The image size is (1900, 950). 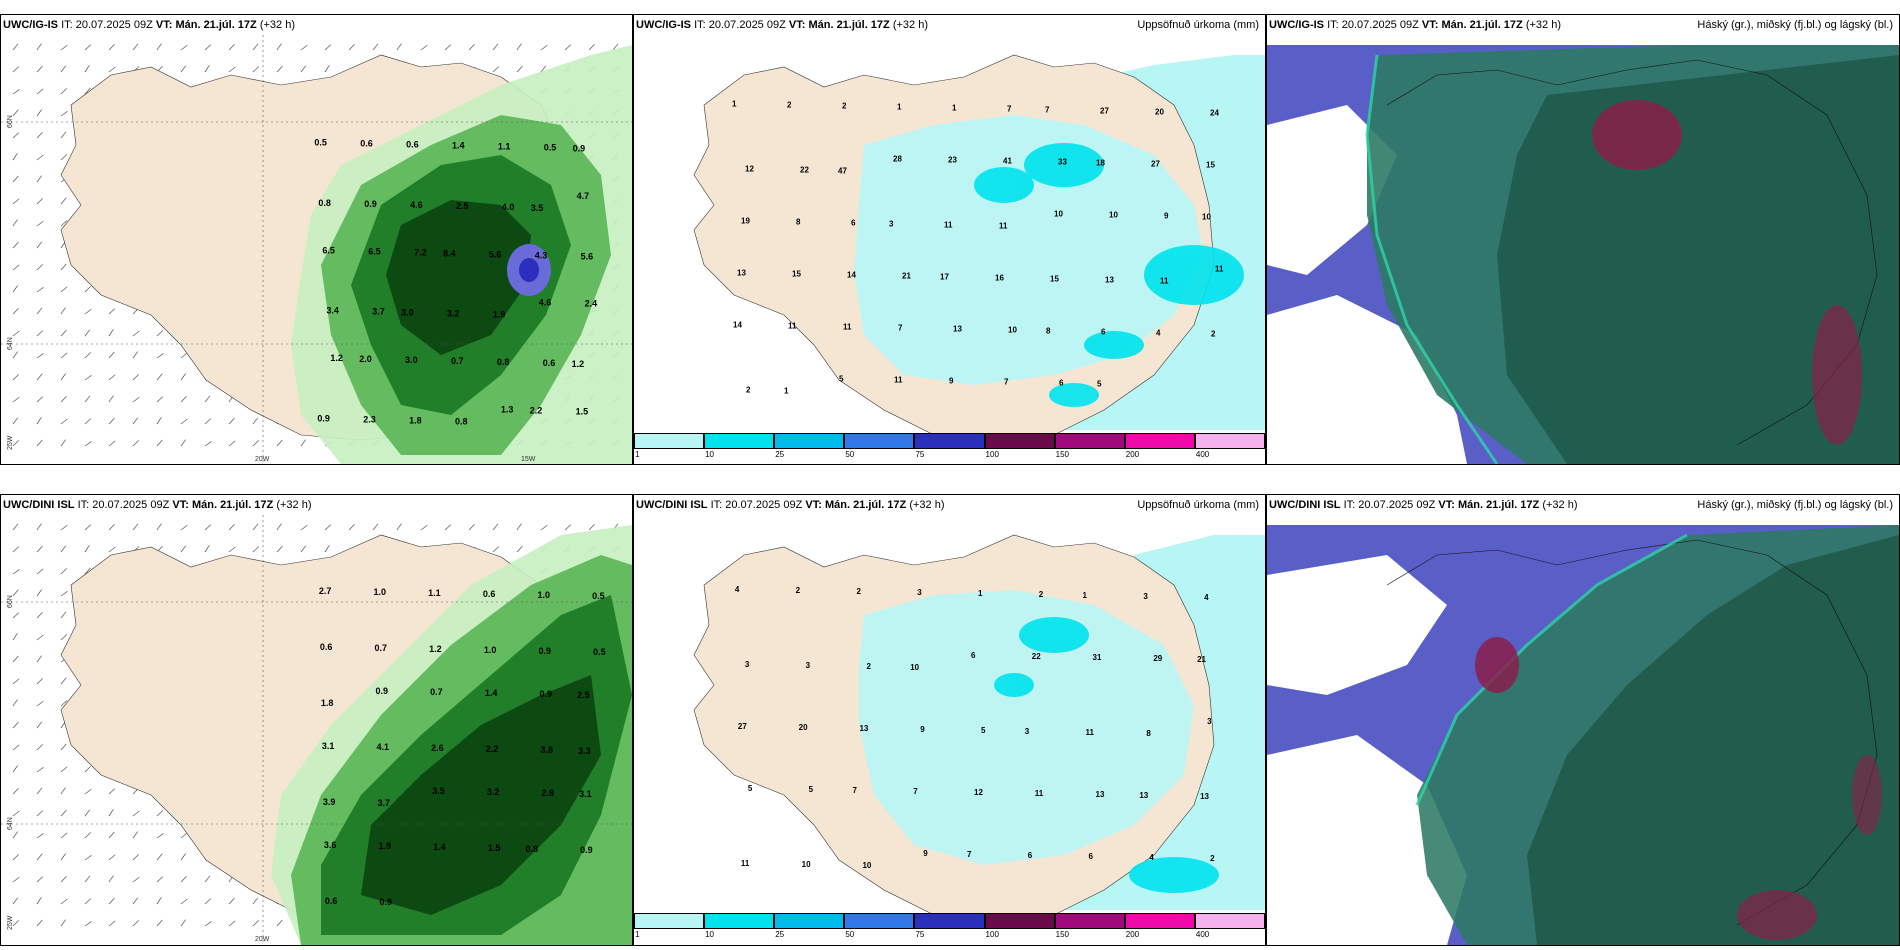 I want to click on legend-tick: 25, so click(x=780, y=934).